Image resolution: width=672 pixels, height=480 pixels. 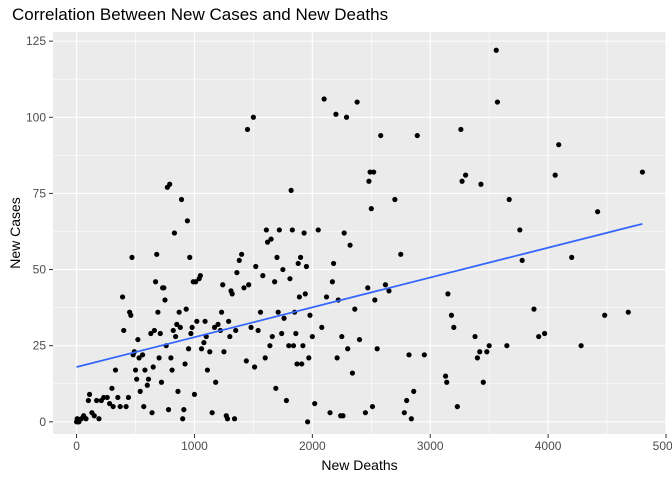 I want to click on y-tick-label: 75, so click(x=40, y=193).